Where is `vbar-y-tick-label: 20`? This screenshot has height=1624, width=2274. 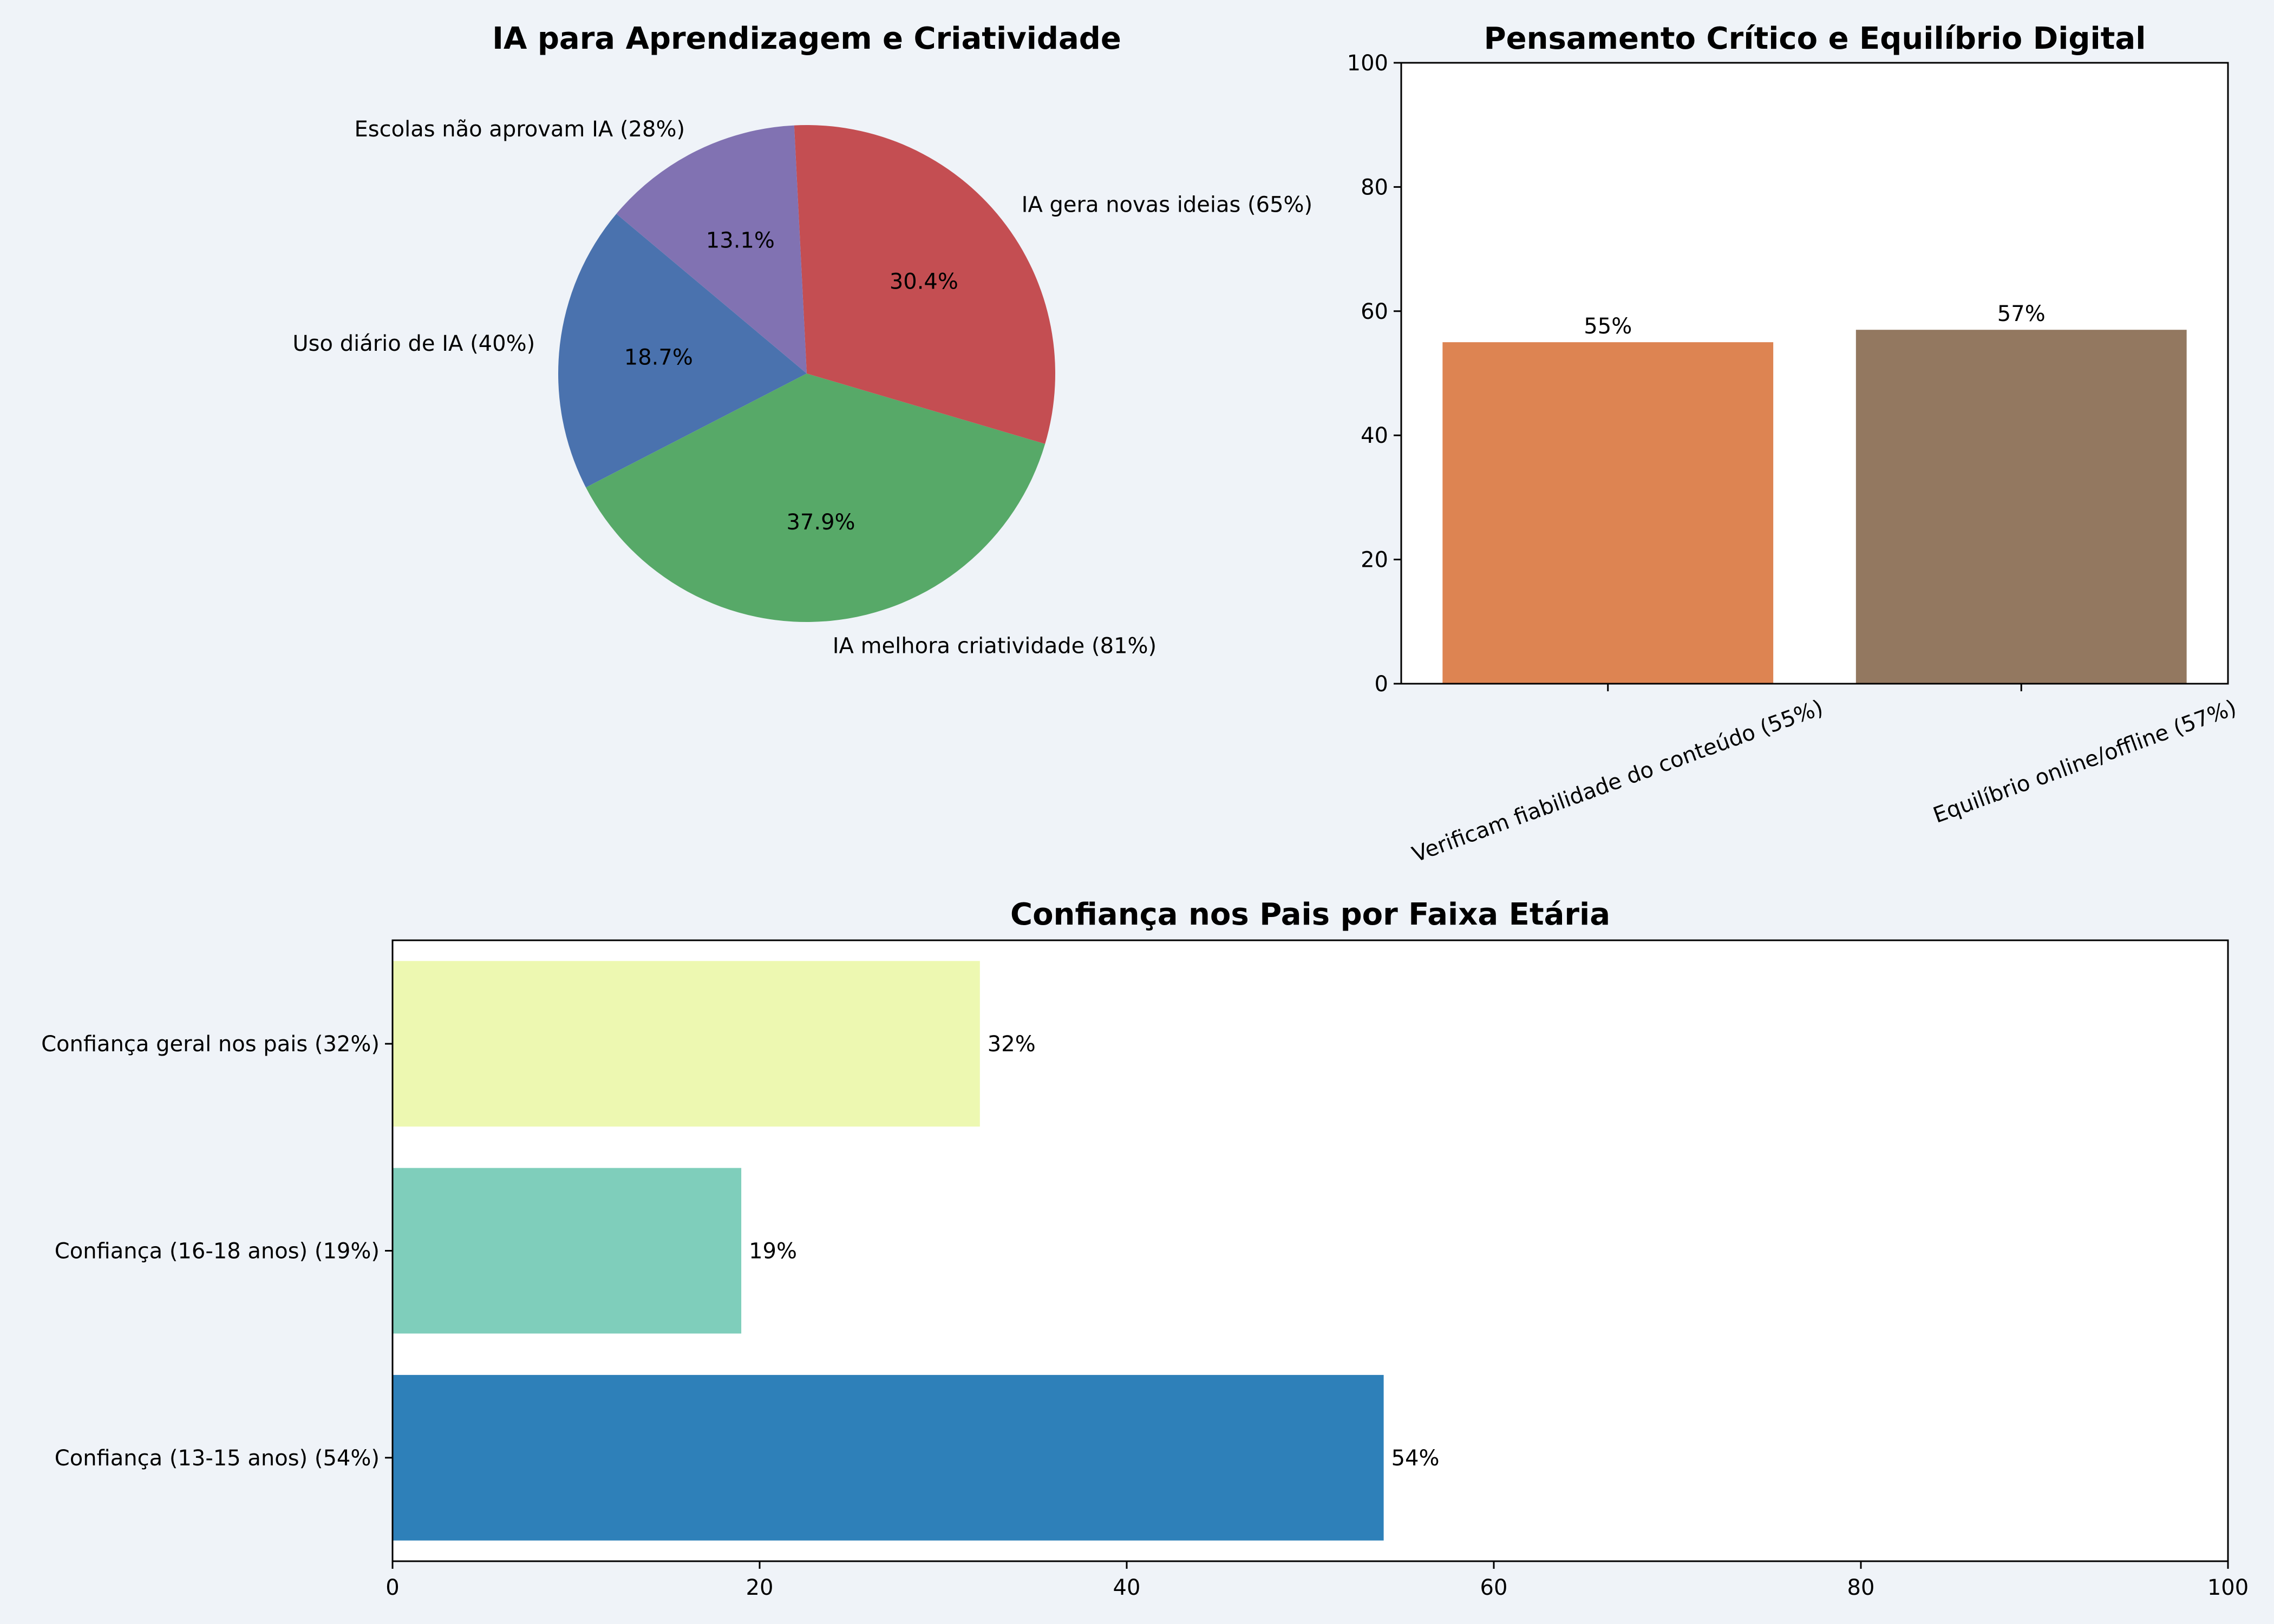
vbar-y-tick-label: 20 is located at coordinates (1375, 560).